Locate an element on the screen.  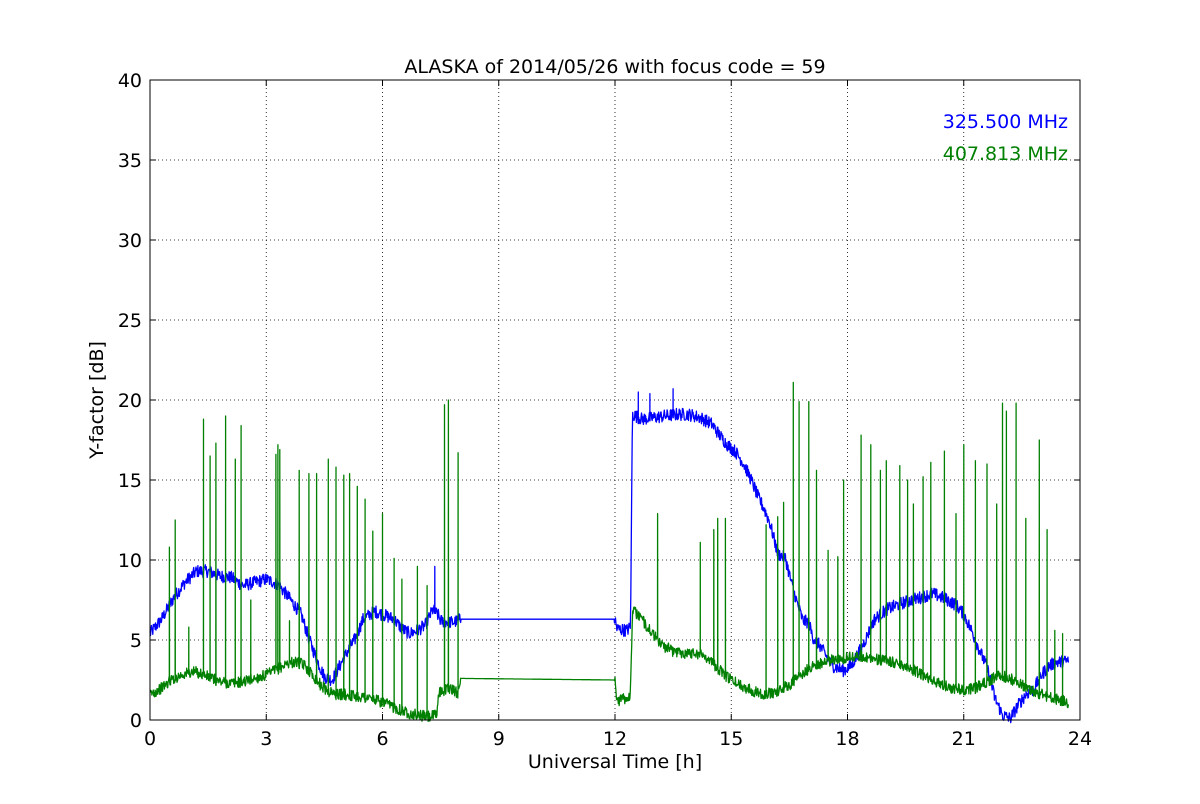
x-tick-label: 9 is located at coordinates (499, 739).